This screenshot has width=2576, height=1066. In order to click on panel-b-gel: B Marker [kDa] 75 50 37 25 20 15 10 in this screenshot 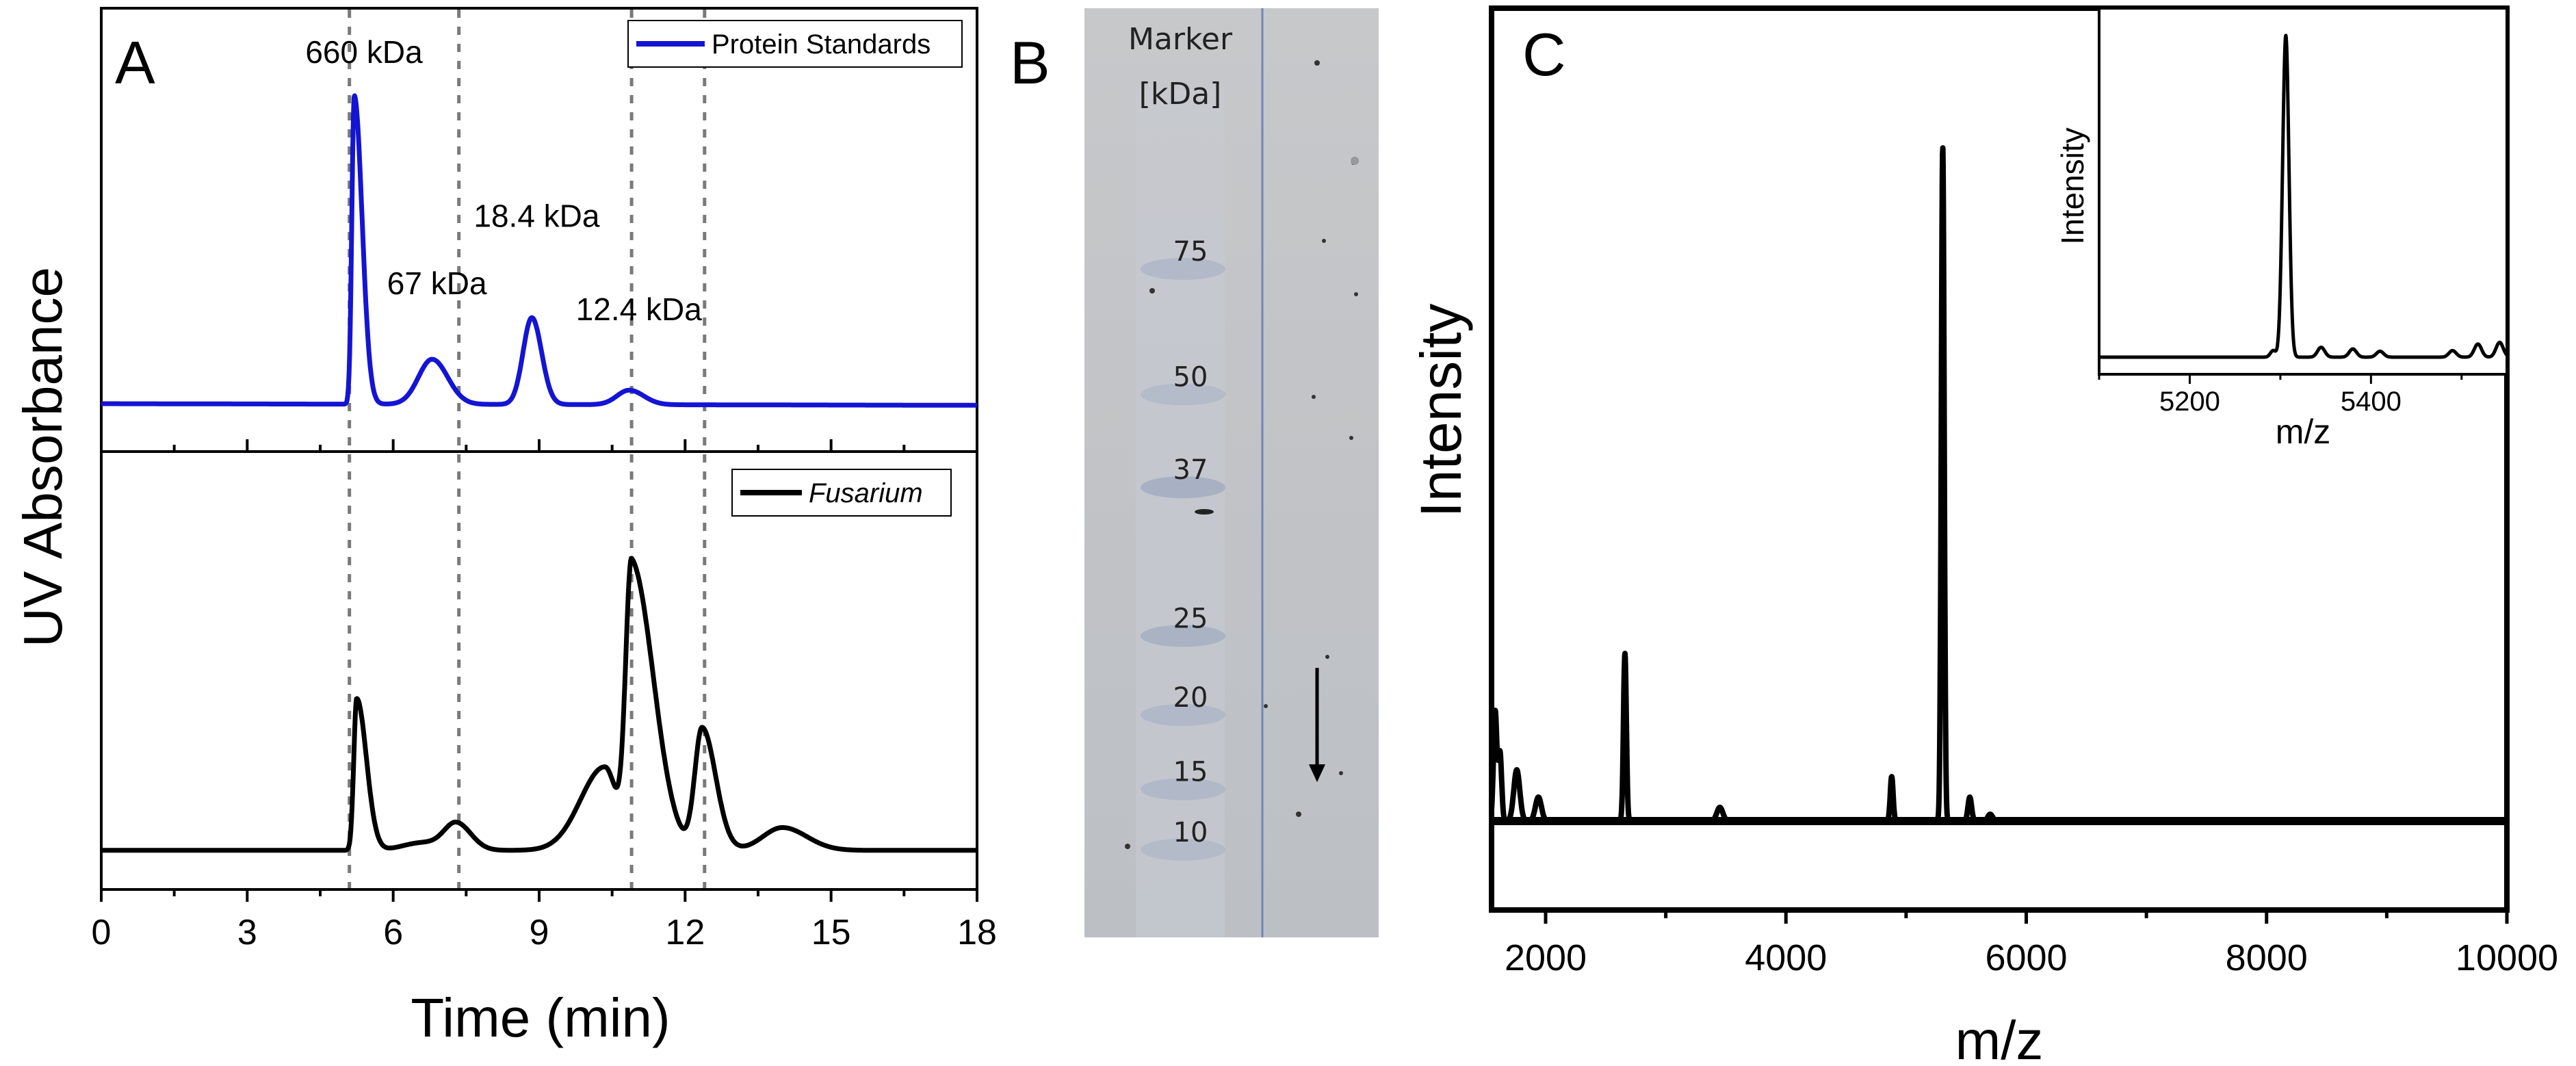, I will do `click(1194, 472)`.